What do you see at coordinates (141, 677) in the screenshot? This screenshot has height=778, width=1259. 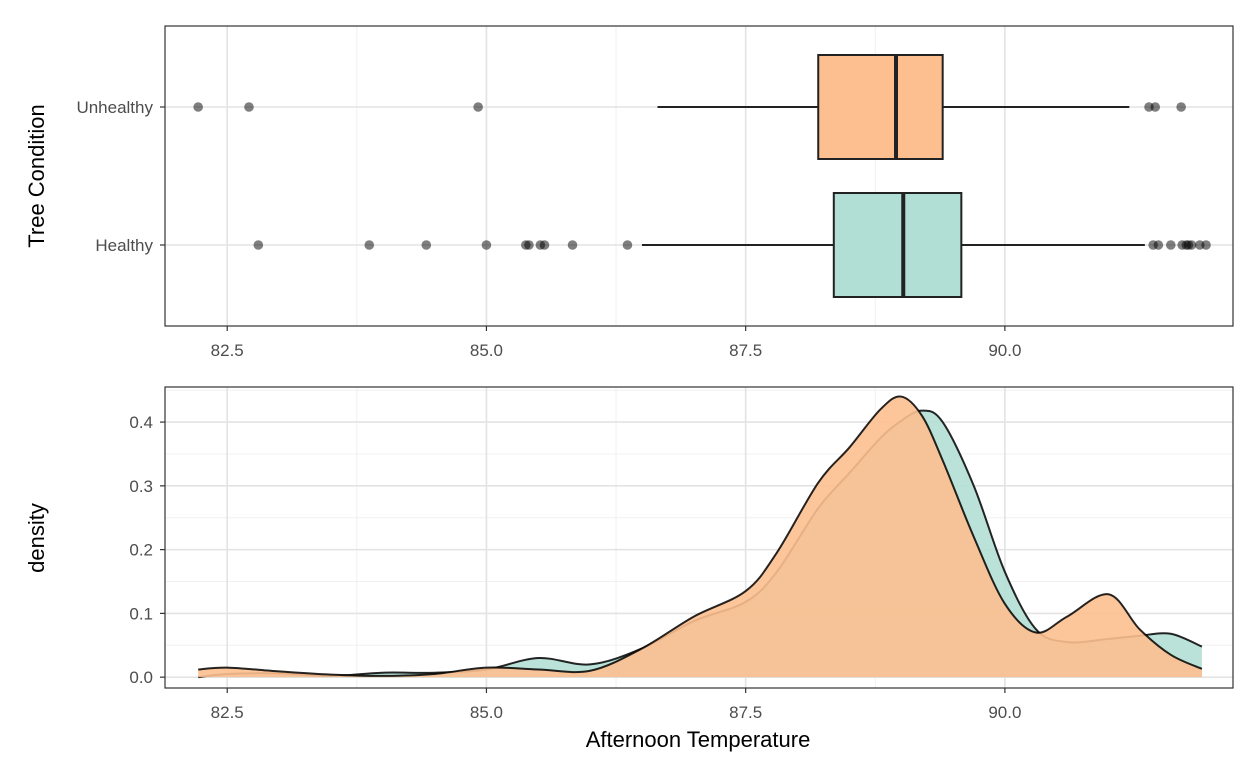 I see `density-y-tick-label: 0.0` at bounding box center [141, 677].